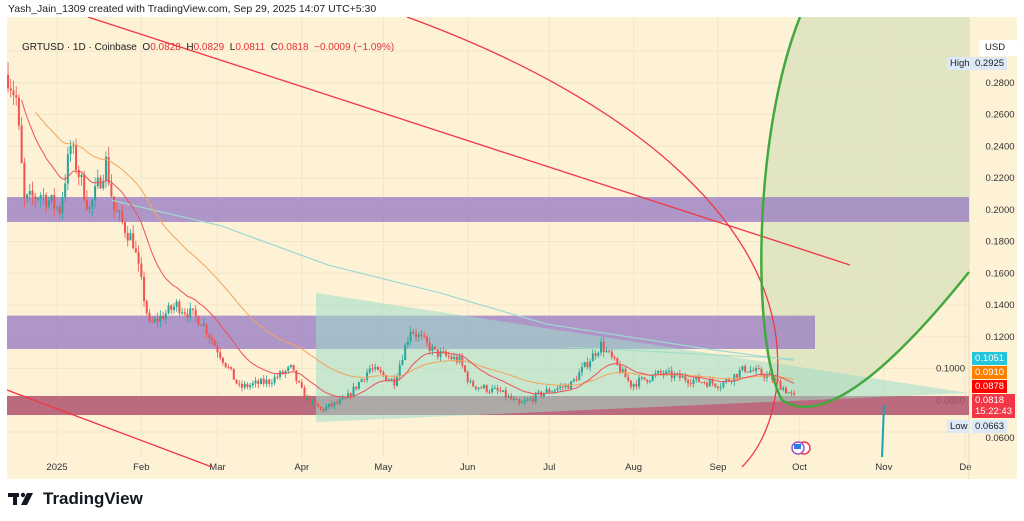 The width and height of the screenshot is (1024, 521). I want to click on symbol-name: GRTUSD · 1D · Coinbase, so click(79, 47).